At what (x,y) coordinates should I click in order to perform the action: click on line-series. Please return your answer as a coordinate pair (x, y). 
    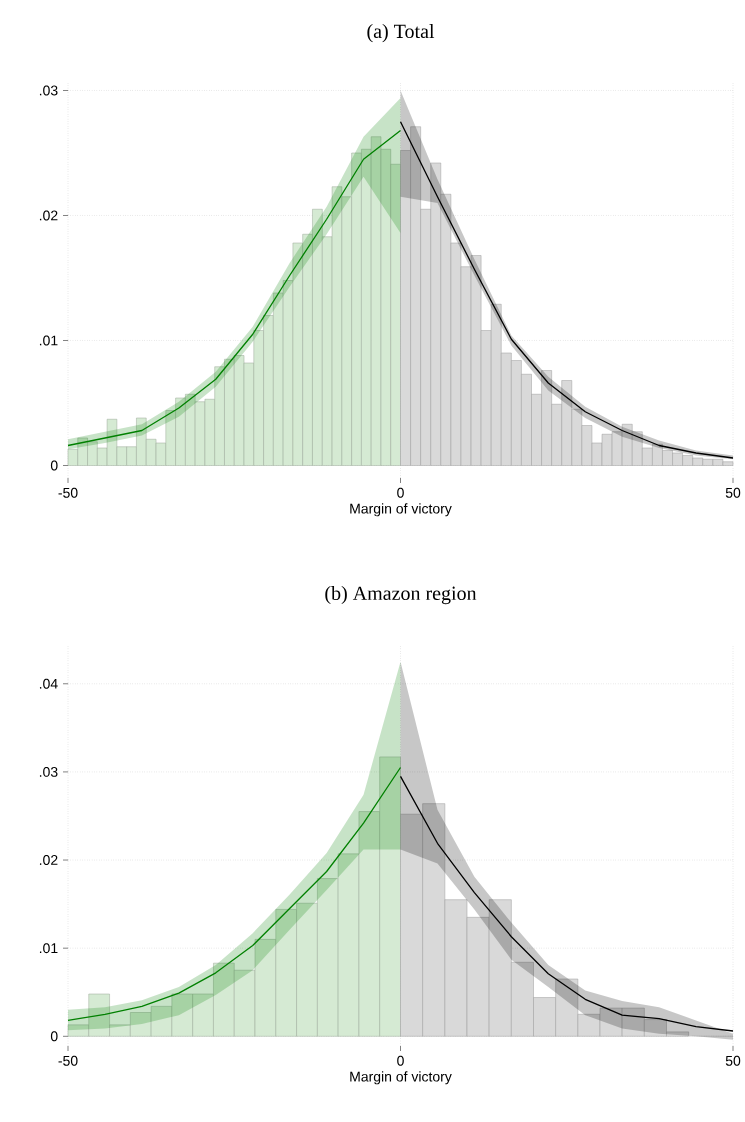
    Looking at the image, I should click on (234, 894).